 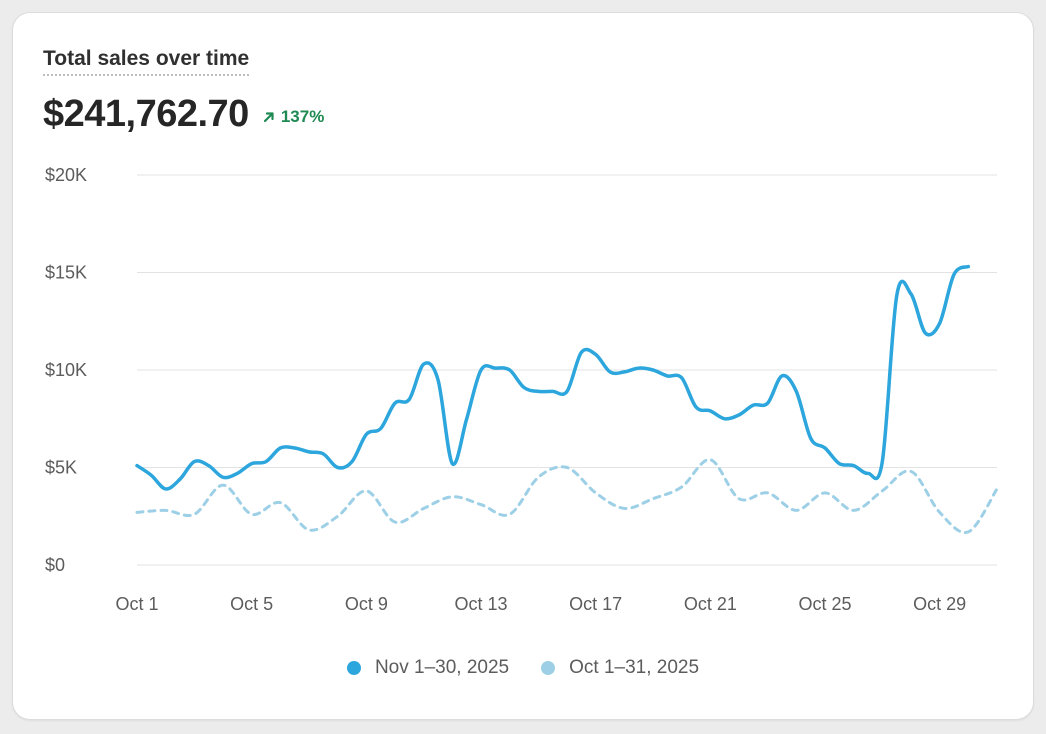 I want to click on x-tick-label: Oct 25, so click(x=824, y=604).